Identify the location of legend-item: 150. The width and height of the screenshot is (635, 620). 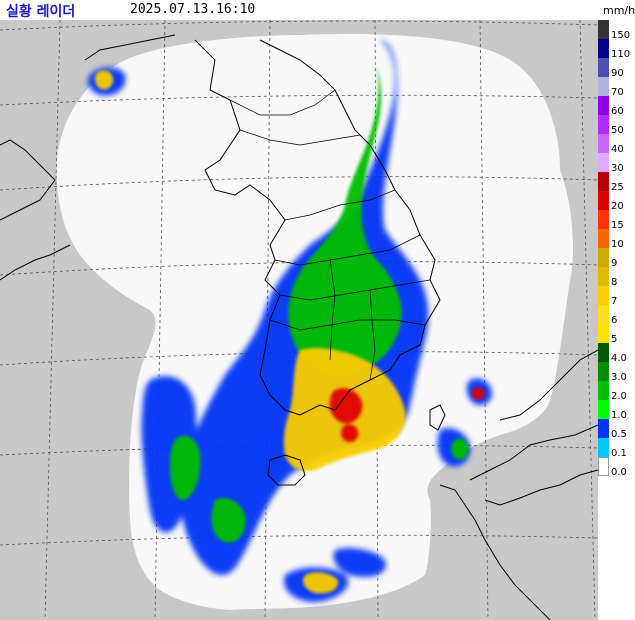
(616, 30).